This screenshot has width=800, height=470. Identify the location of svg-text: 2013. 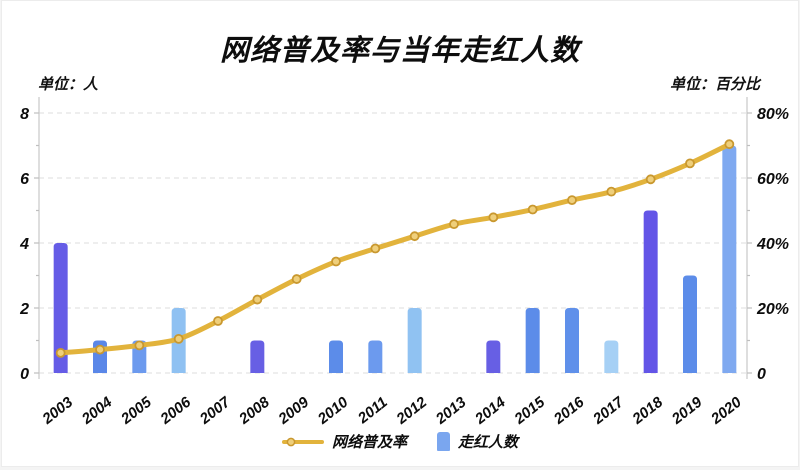
(451, 410).